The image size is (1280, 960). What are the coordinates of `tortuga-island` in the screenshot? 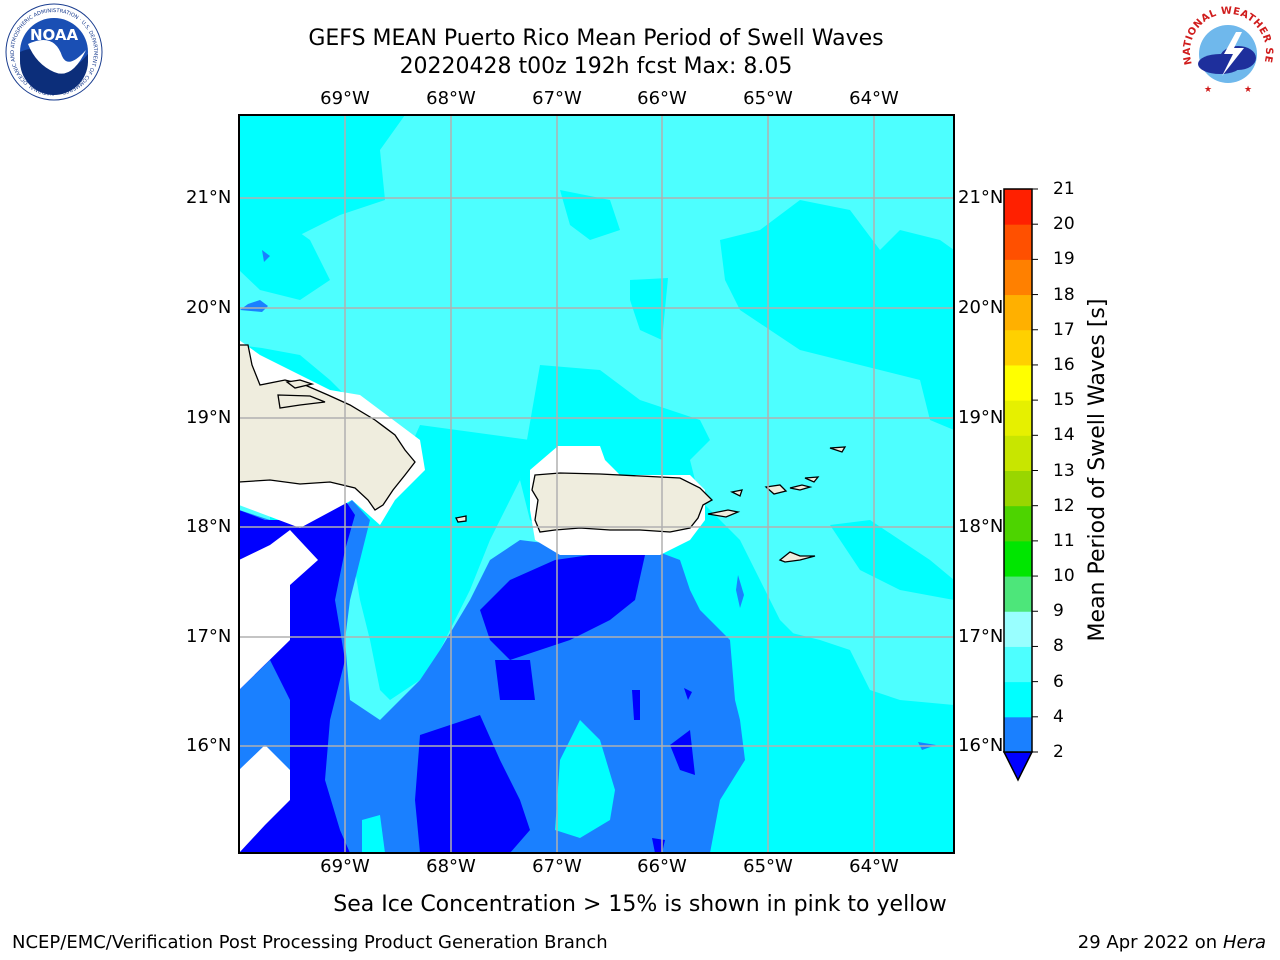 It's located at (301, 401).